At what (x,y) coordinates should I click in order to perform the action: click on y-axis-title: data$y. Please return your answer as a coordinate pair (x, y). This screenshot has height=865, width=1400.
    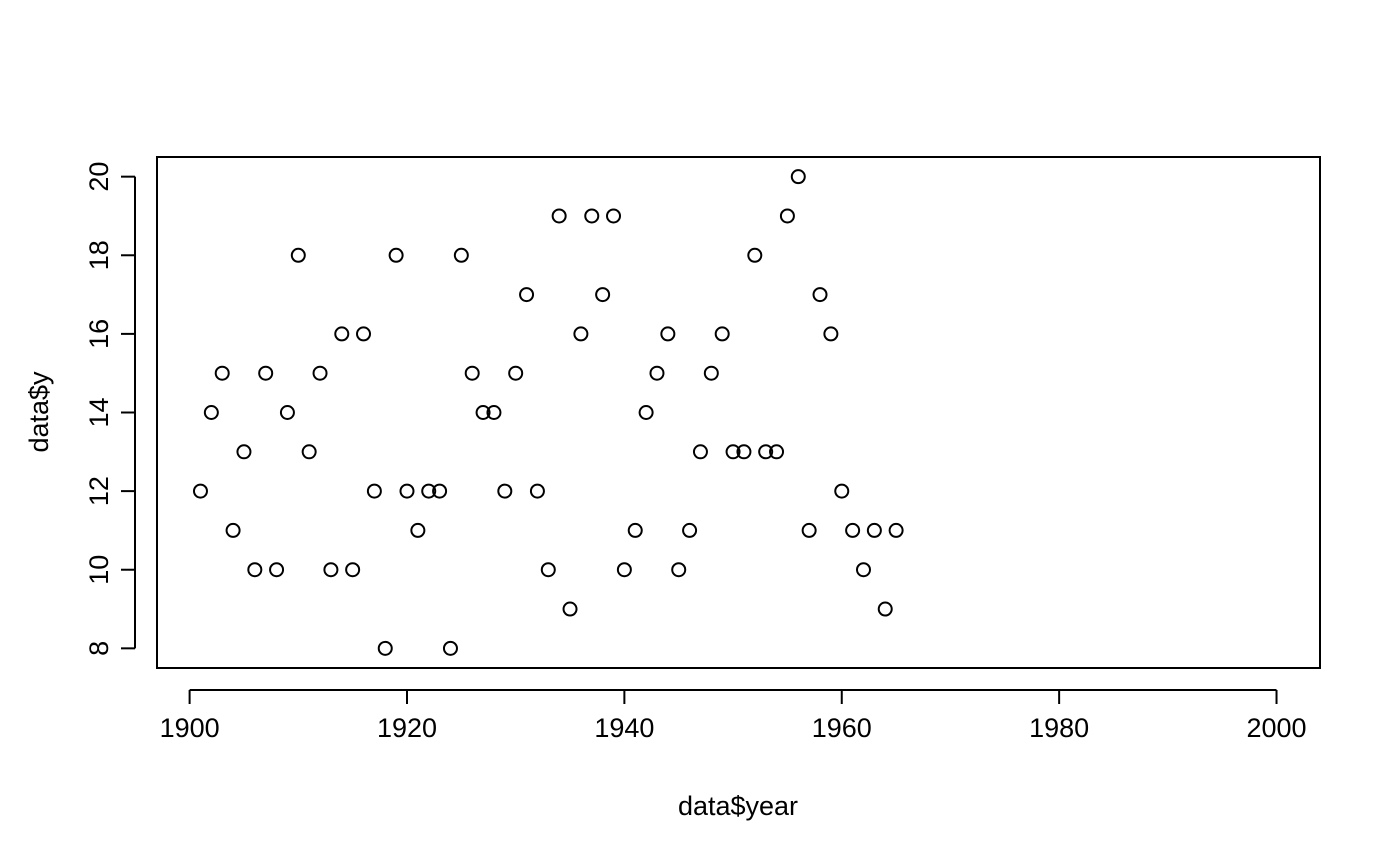
    Looking at the image, I should click on (39, 412).